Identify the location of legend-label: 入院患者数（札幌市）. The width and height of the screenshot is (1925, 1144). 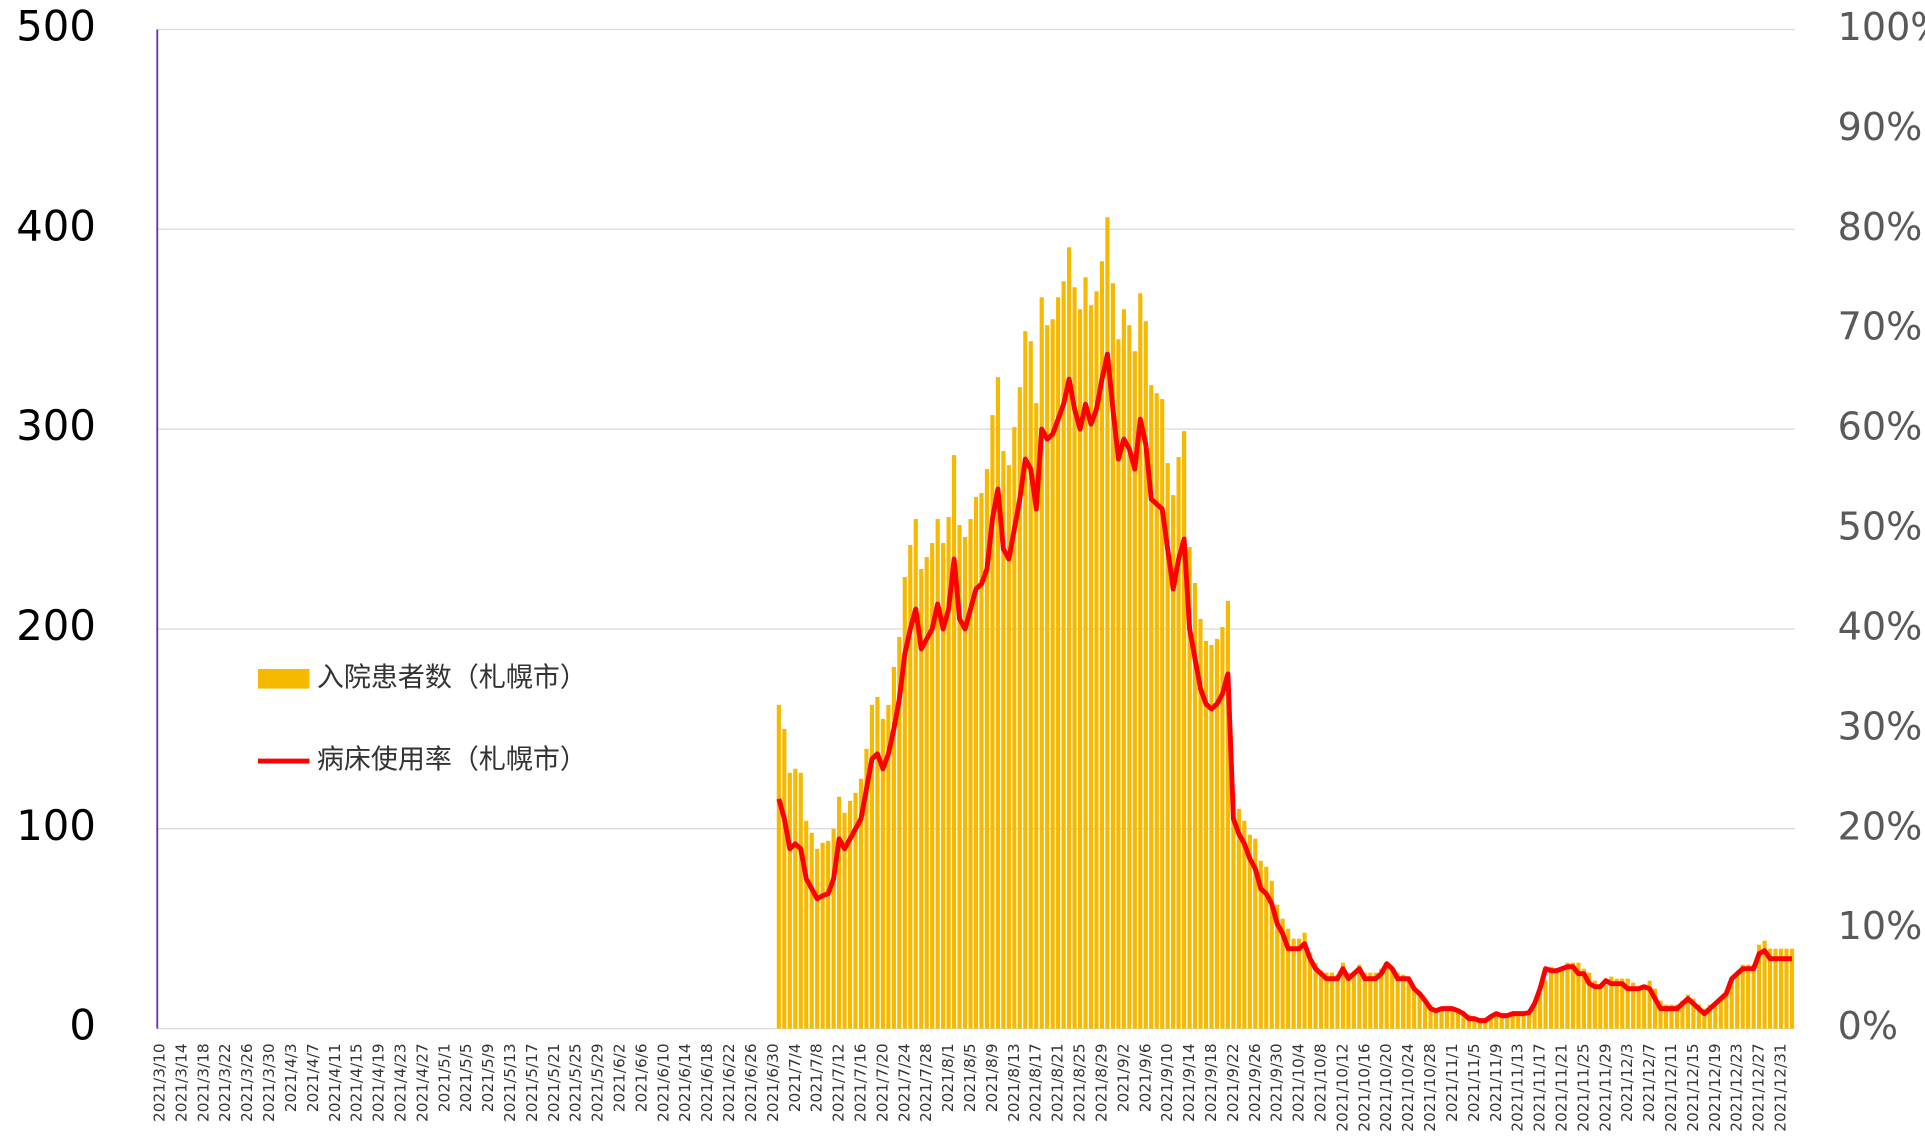
(452, 677).